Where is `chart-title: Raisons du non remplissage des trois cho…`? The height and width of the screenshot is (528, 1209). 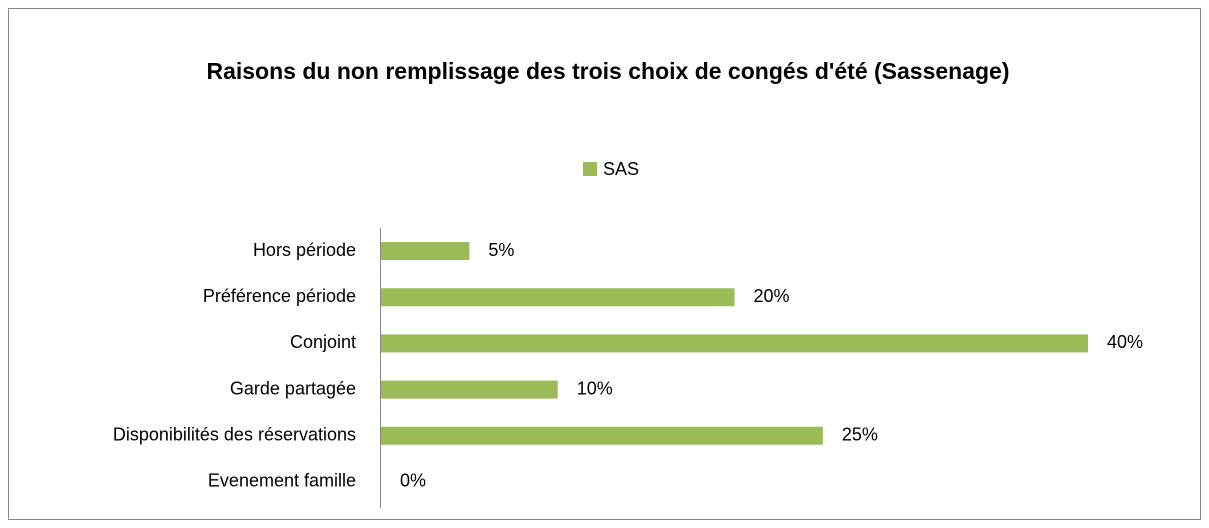 chart-title: Raisons du non remplissage des trois cho… is located at coordinates (607, 71).